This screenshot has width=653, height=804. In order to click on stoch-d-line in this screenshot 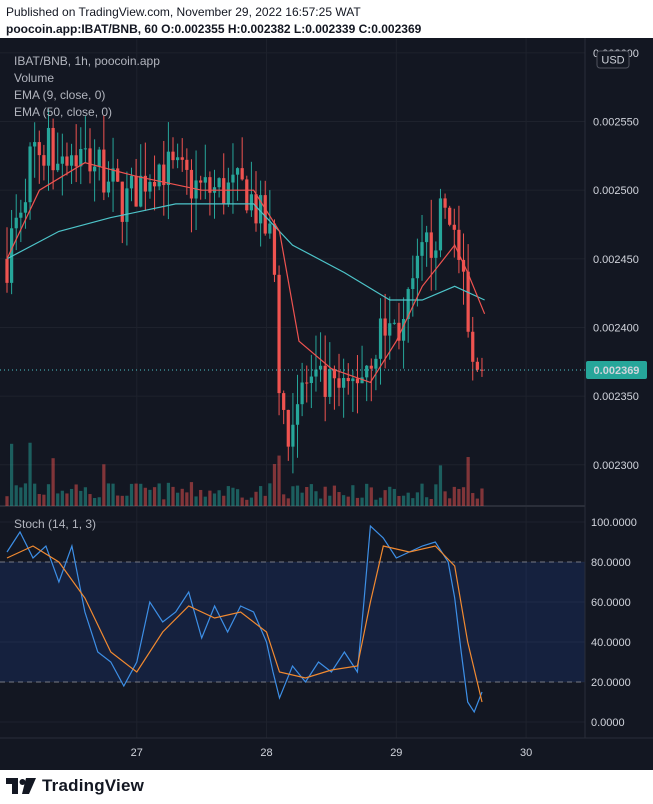, I will do `click(244, 624)`.